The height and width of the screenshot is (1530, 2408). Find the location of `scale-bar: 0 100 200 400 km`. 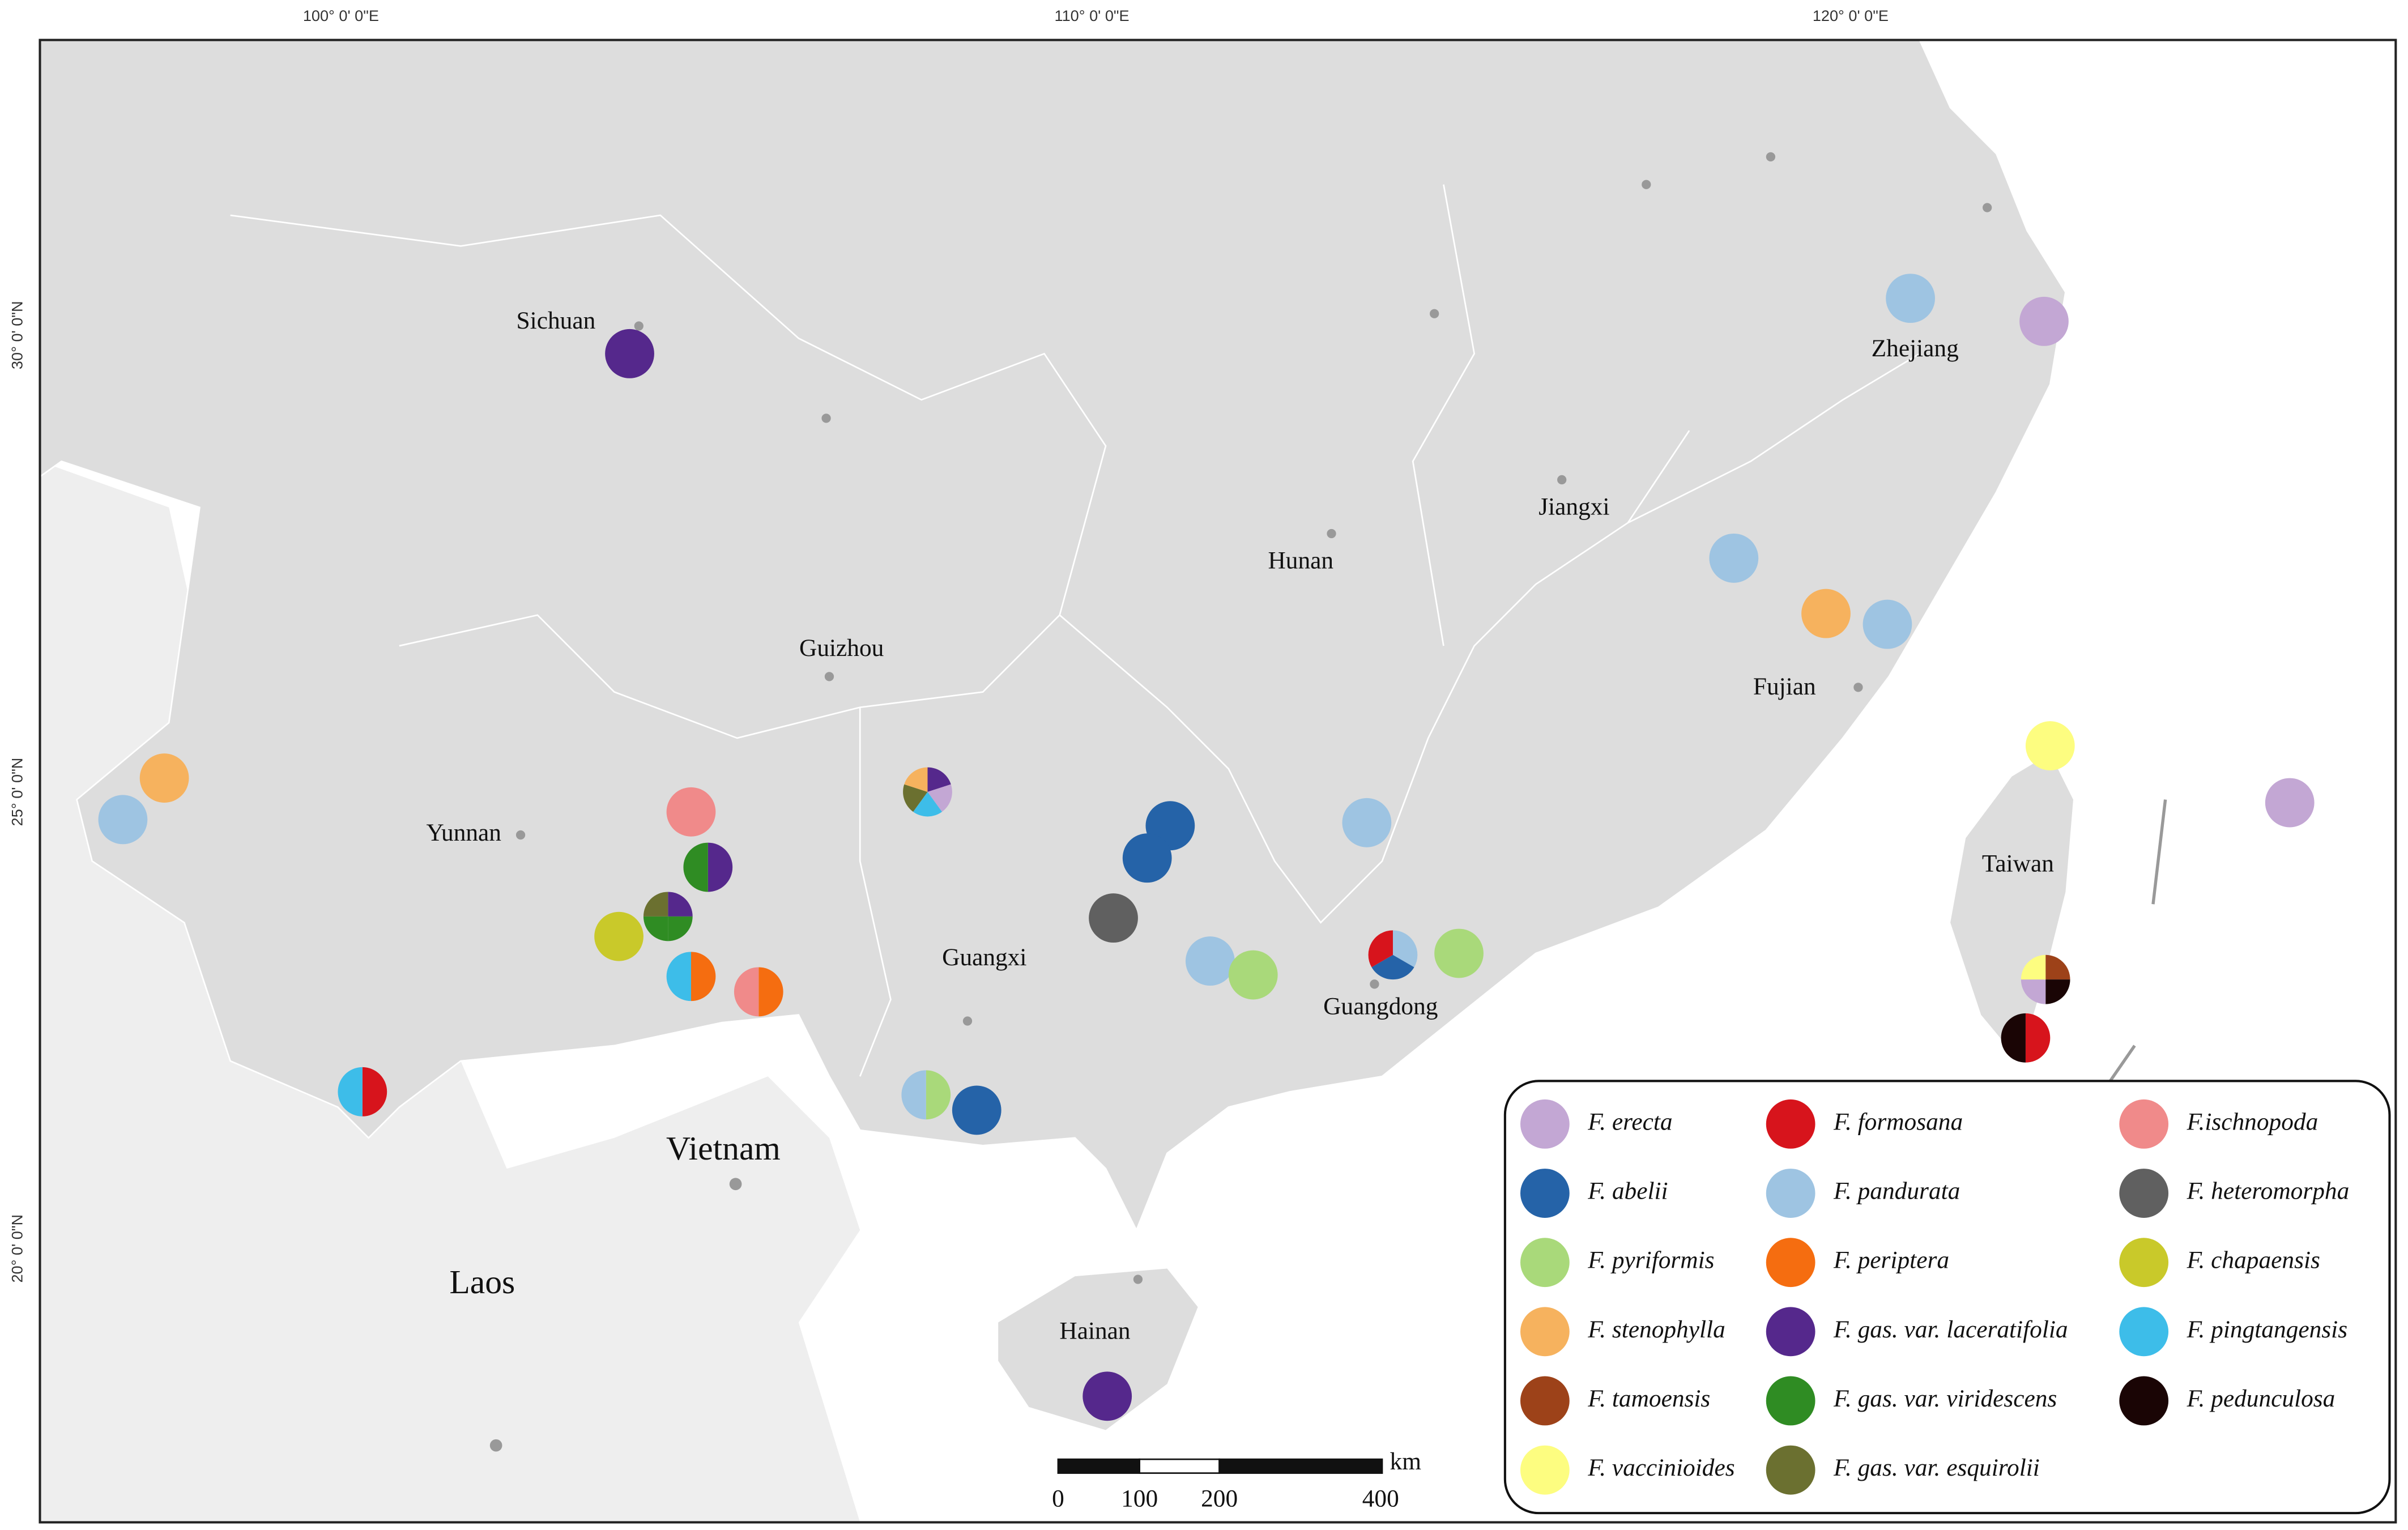

scale-bar: 0 100 200 400 km is located at coordinates (1236, 1480).